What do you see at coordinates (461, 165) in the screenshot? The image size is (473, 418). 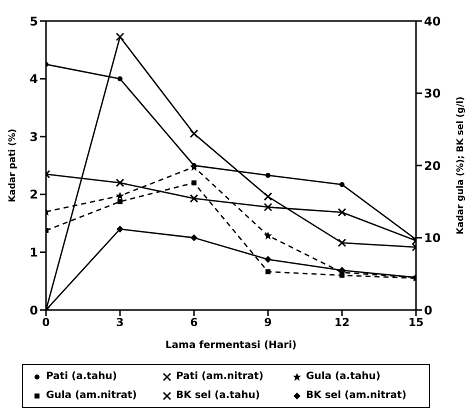 I see `y2-axis-title: Kadar gula (%); BK sel (g/l)` at bounding box center [461, 165].